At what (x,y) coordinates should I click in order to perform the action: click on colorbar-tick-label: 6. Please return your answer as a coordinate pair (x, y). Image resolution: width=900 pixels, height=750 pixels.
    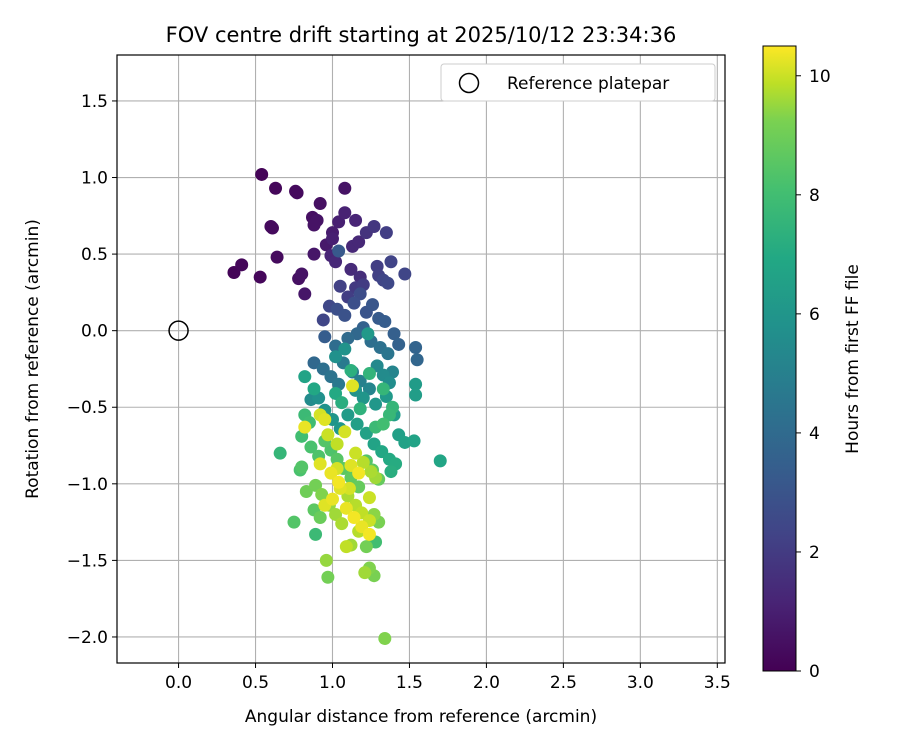
    Looking at the image, I should click on (814, 315).